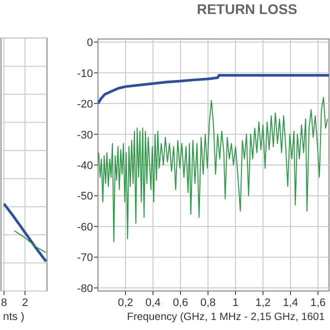 This screenshot has width=330, height=330. What do you see at coordinates (25, 303) in the screenshot?
I see `x-tick-label: 2` at bounding box center [25, 303].